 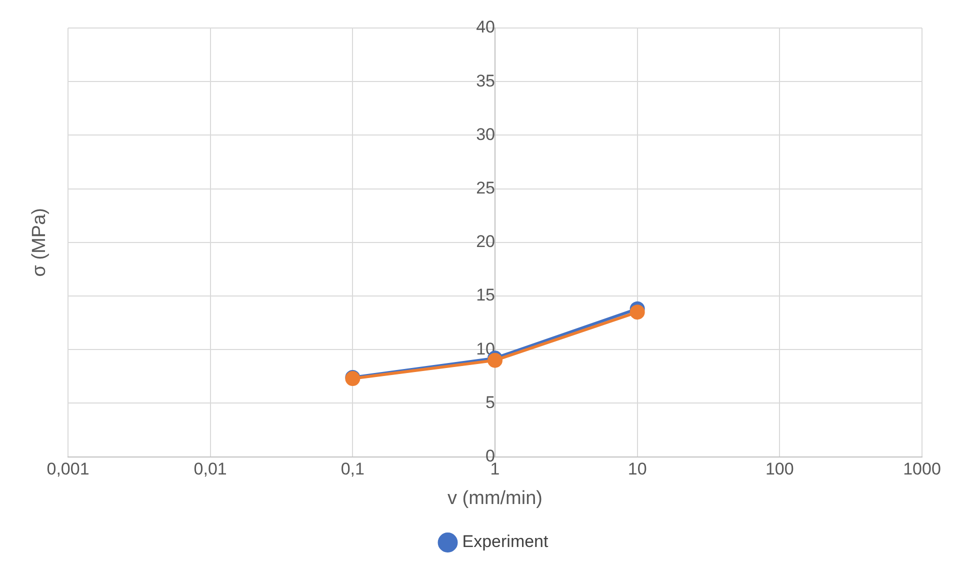 I want to click on y-tick-label: 15, so click(x=485, y=295).